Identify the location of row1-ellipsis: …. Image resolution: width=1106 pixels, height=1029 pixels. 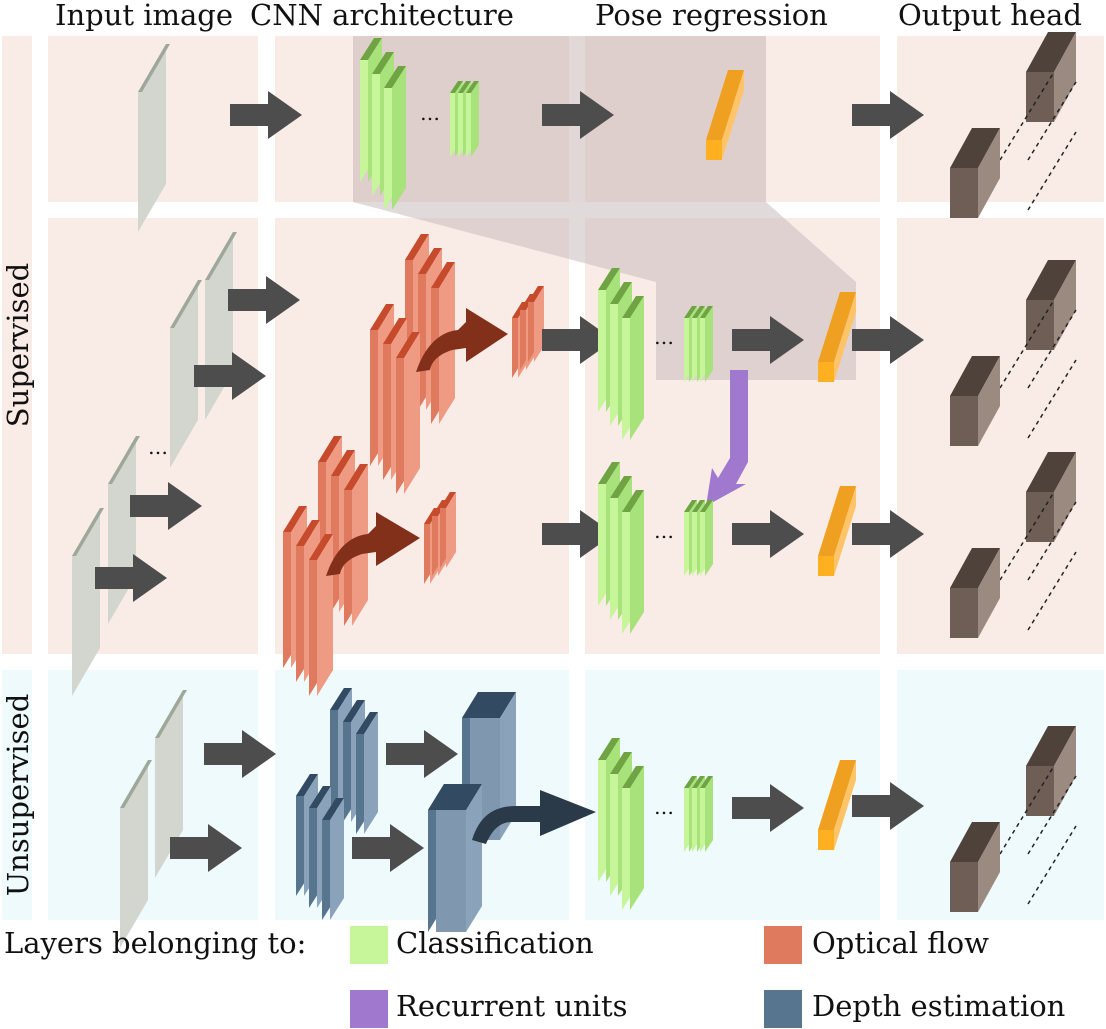
(430, 113).